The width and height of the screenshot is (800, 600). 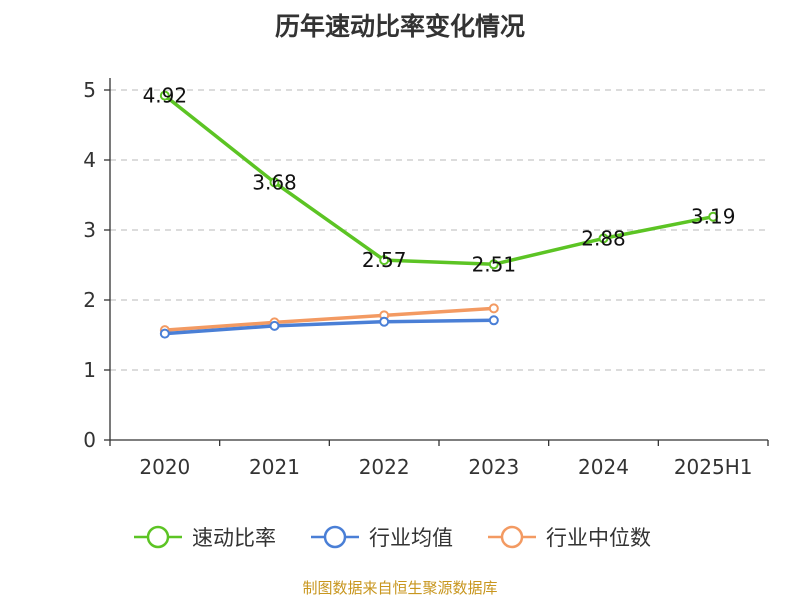 I want to click on legend-label: 速动比率, so click(x=234, y=538).